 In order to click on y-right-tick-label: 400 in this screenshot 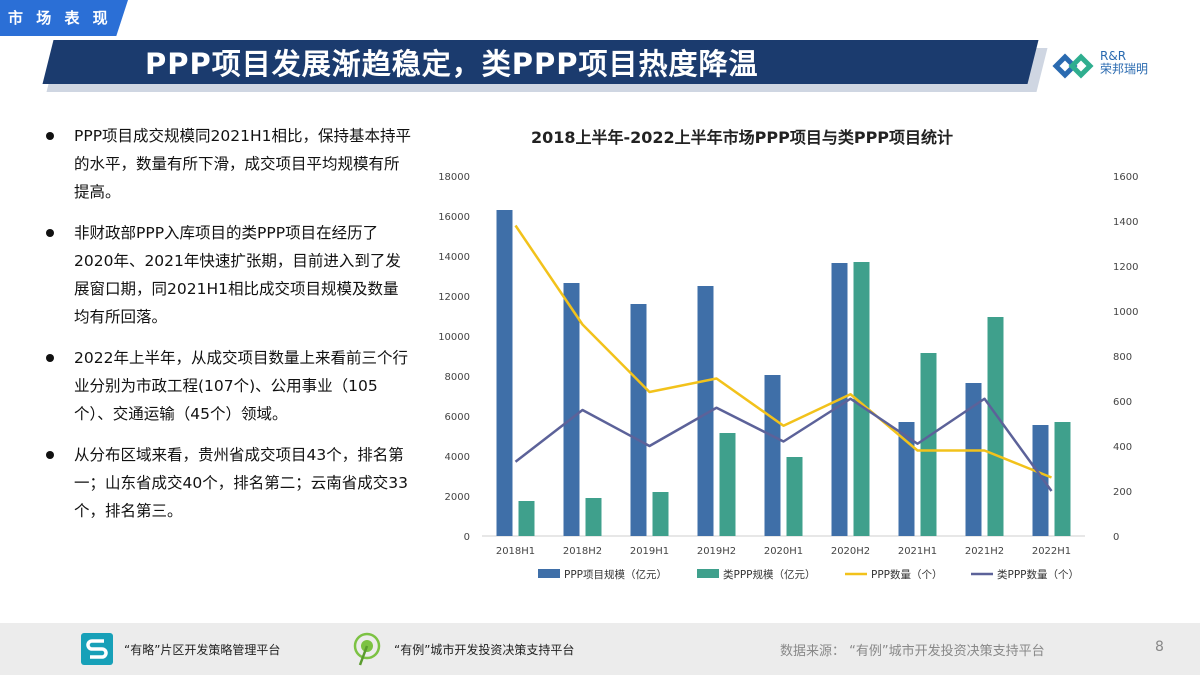, I will do `click(1122, 447)`.